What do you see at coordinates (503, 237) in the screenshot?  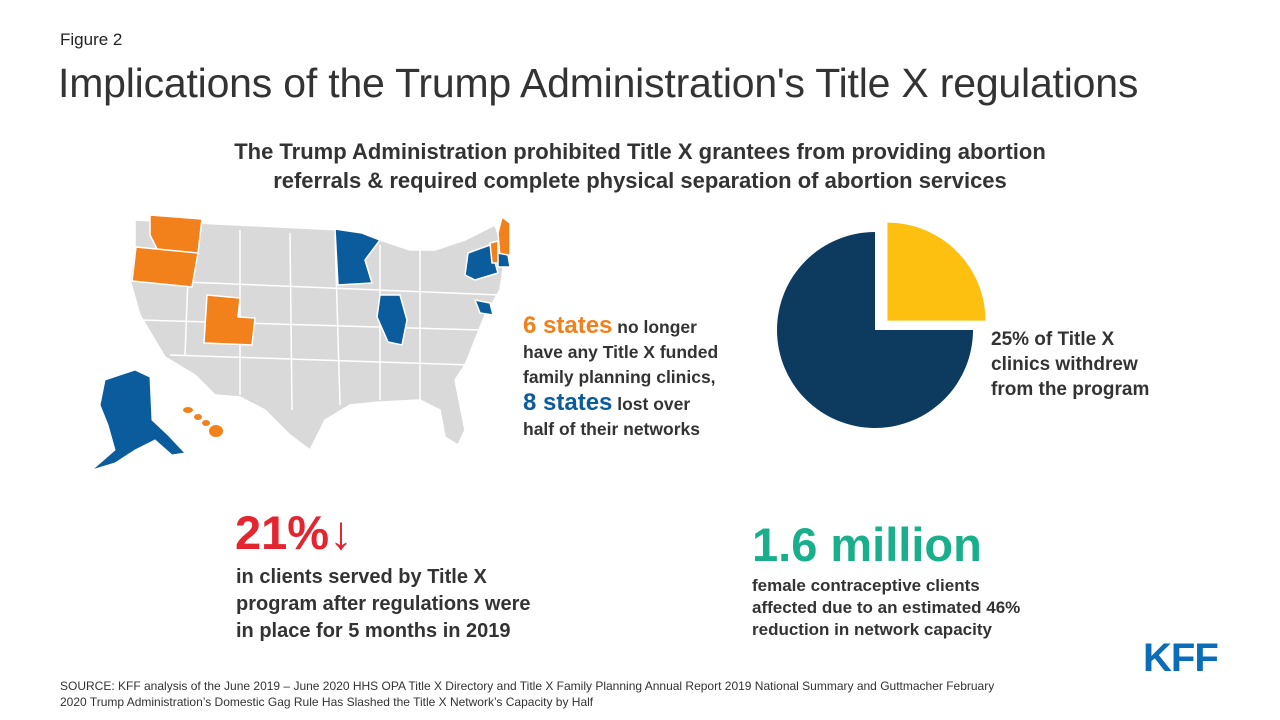 I see `map-state-maine` at bounding box center [503, 237].